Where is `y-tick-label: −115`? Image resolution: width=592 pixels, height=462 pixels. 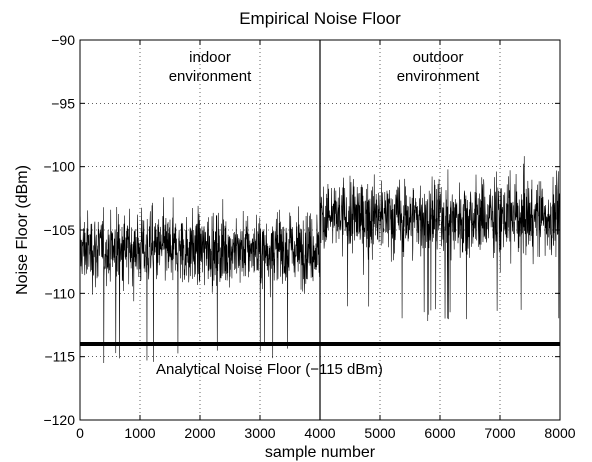
y-tick-label: −115 is located at coordinates (60, 357).